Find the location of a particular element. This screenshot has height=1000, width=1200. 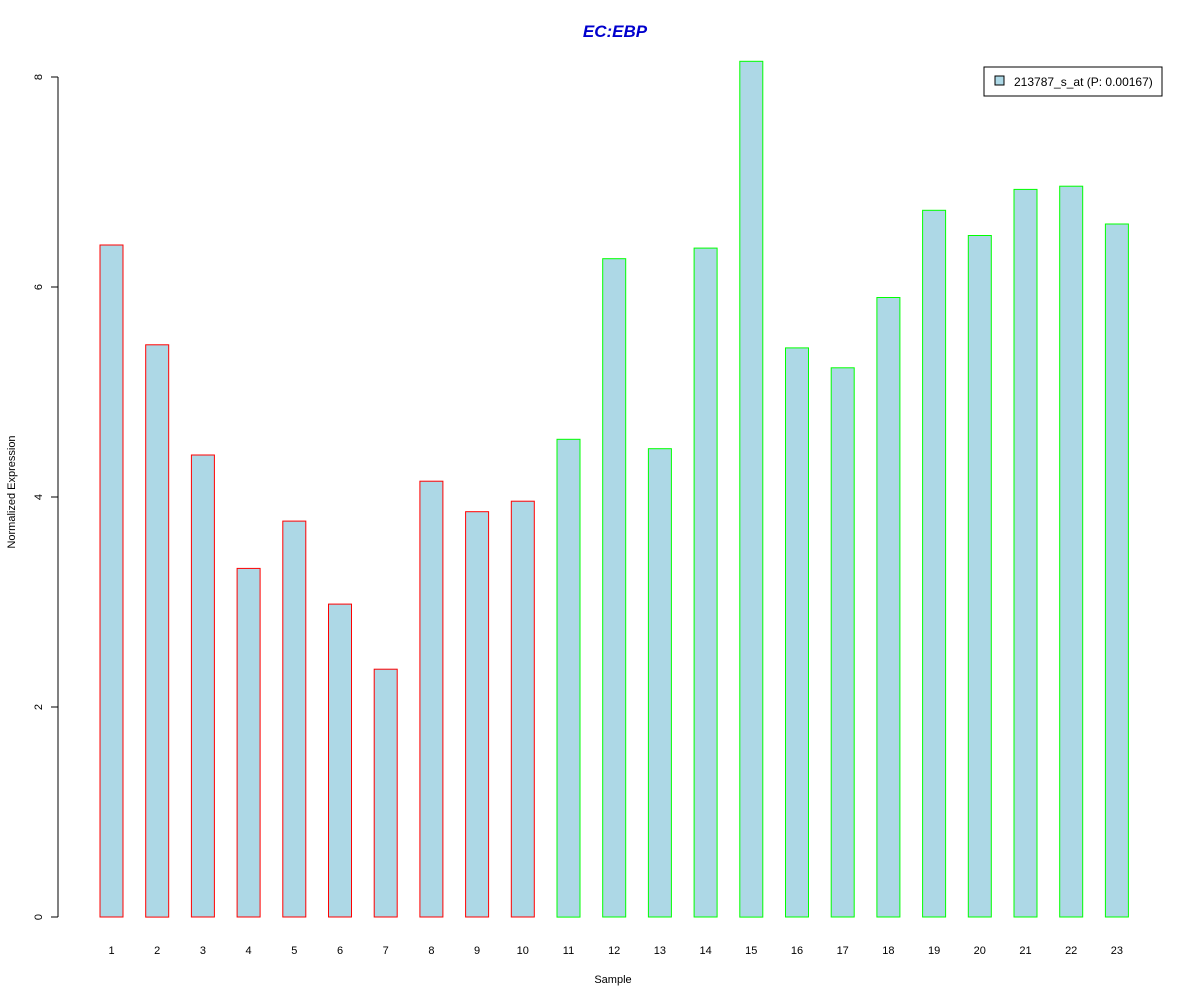

y-tick-label: 4 is located at coordinates (39, 497).